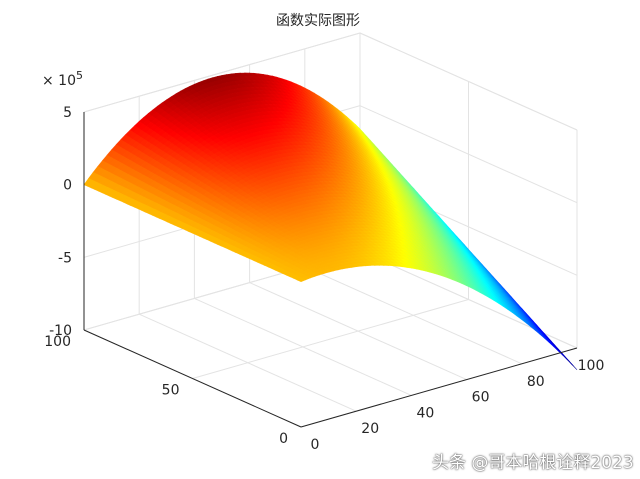  I want to click on watermark: 头条 @哥本哈根诠释2023, so click(533, 463).